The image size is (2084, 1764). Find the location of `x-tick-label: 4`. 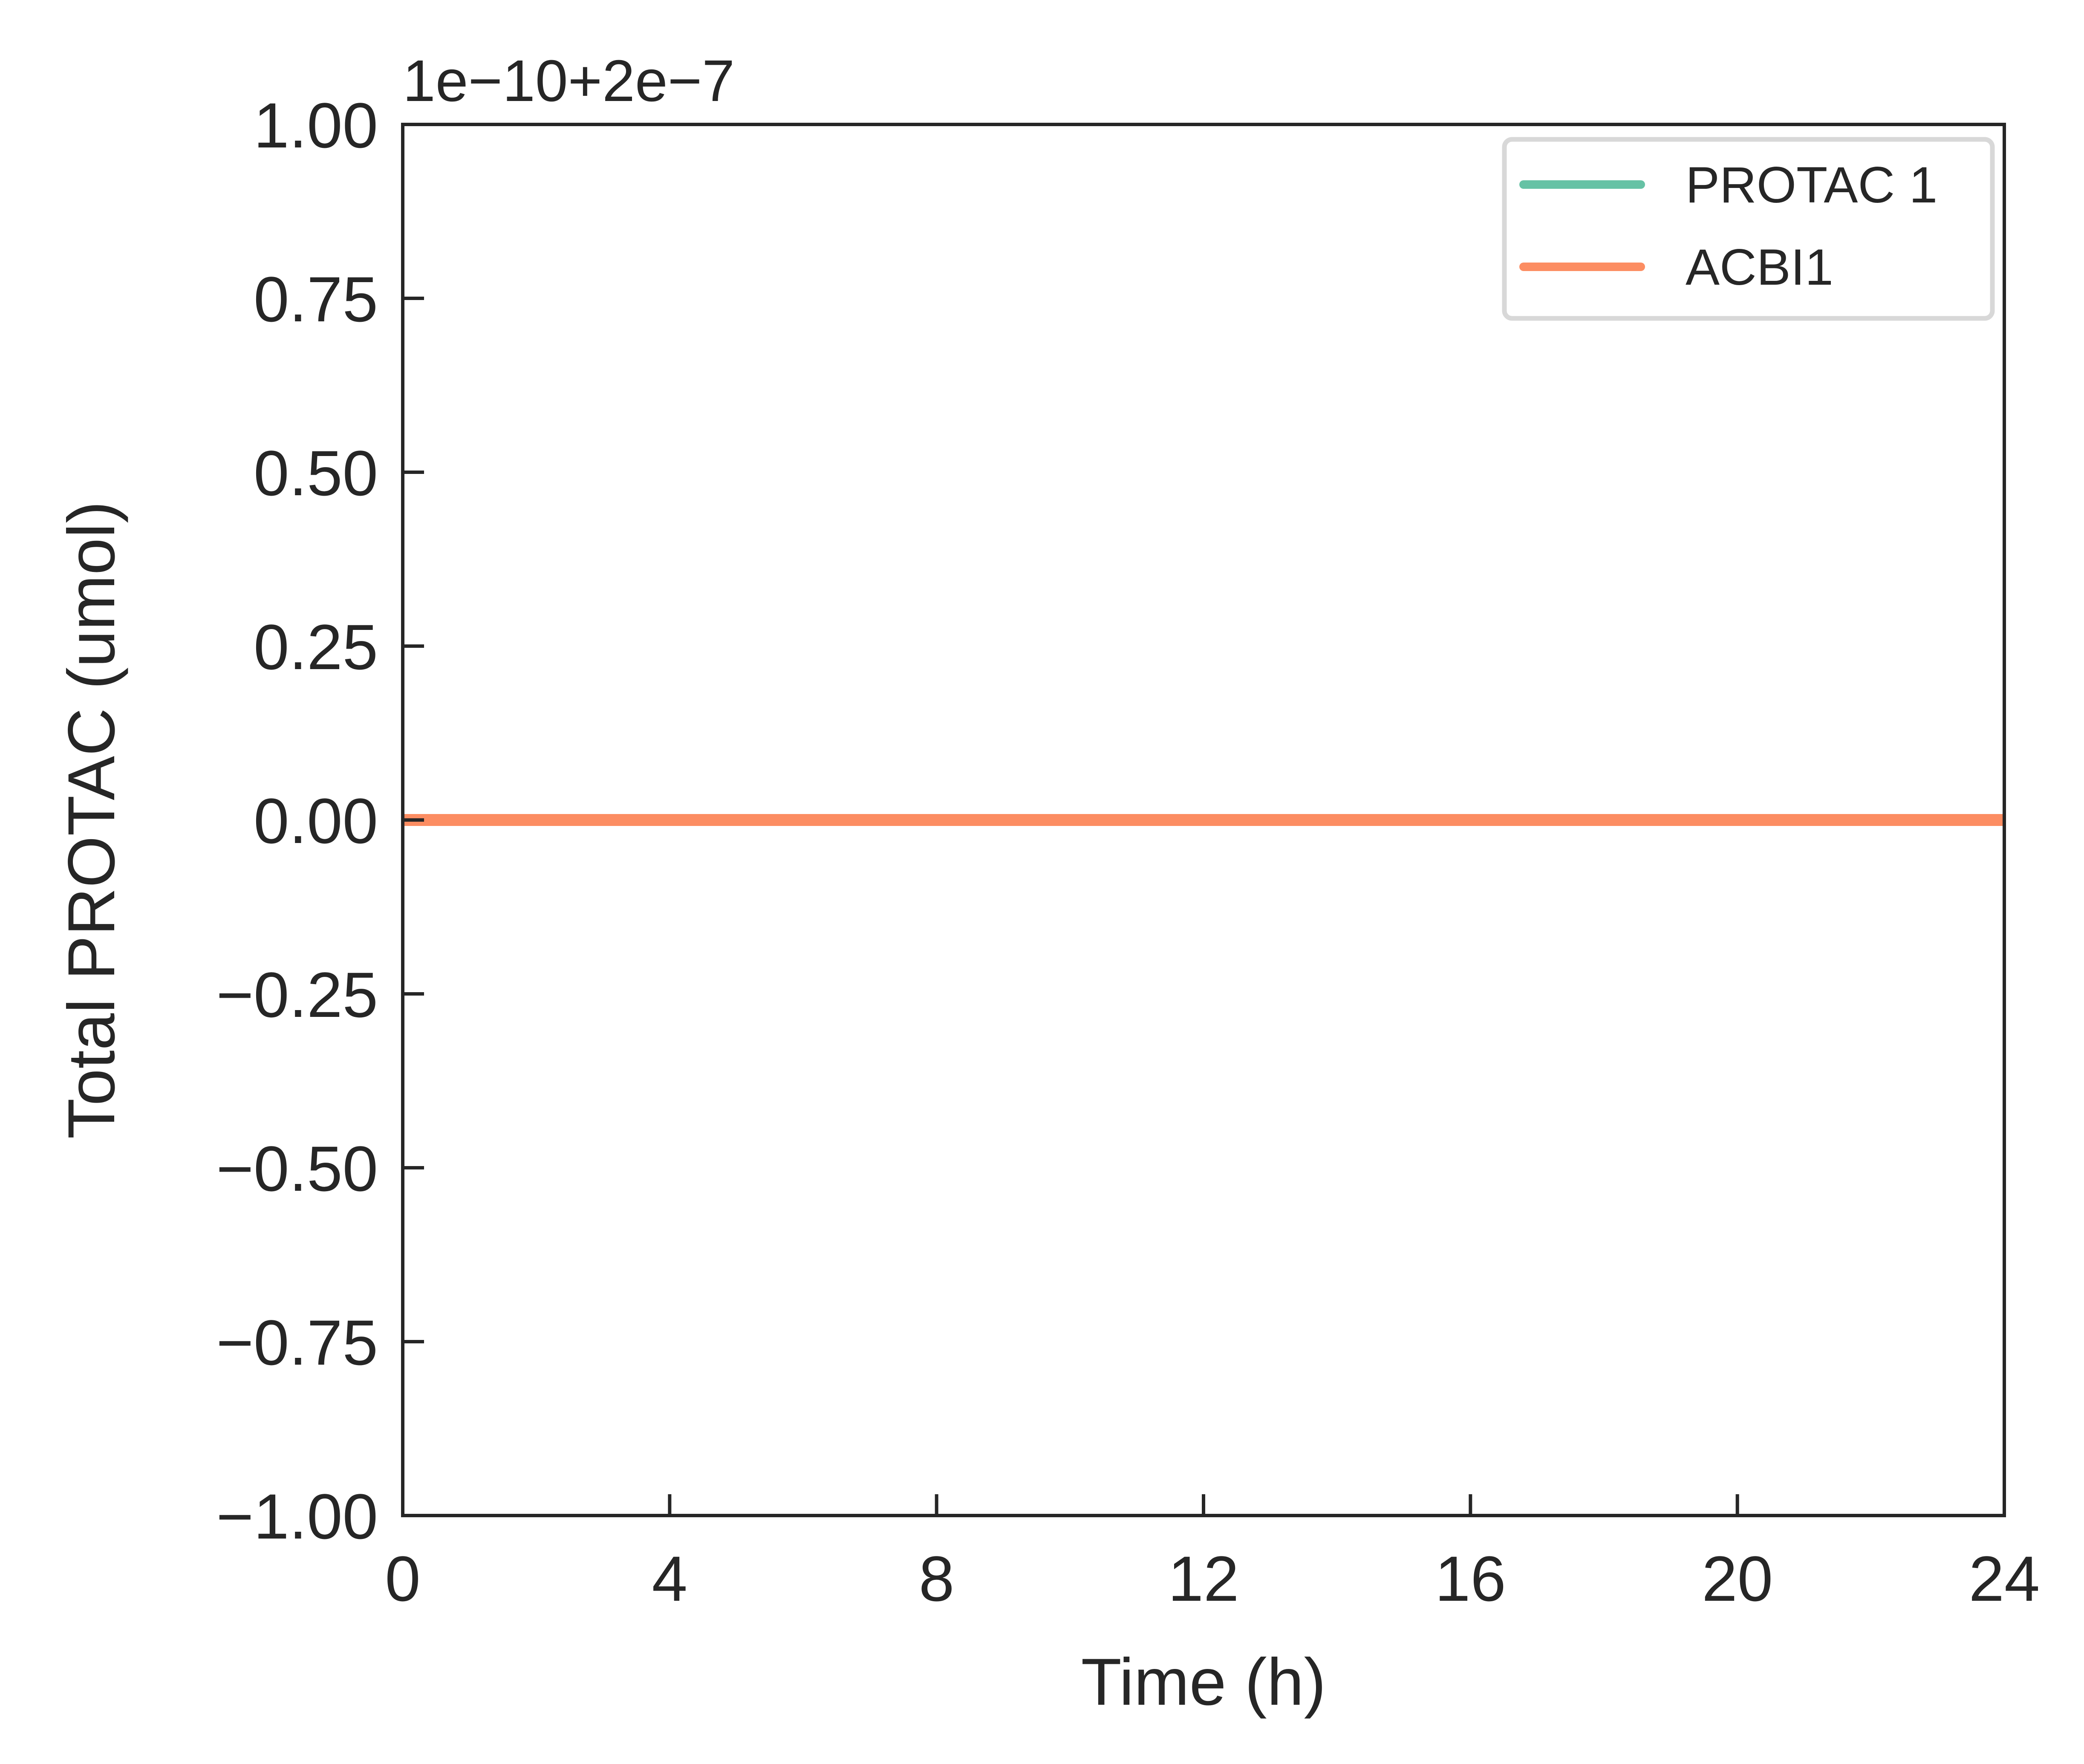

x-tick-label: 4 is located at coordinates (670, 1578).